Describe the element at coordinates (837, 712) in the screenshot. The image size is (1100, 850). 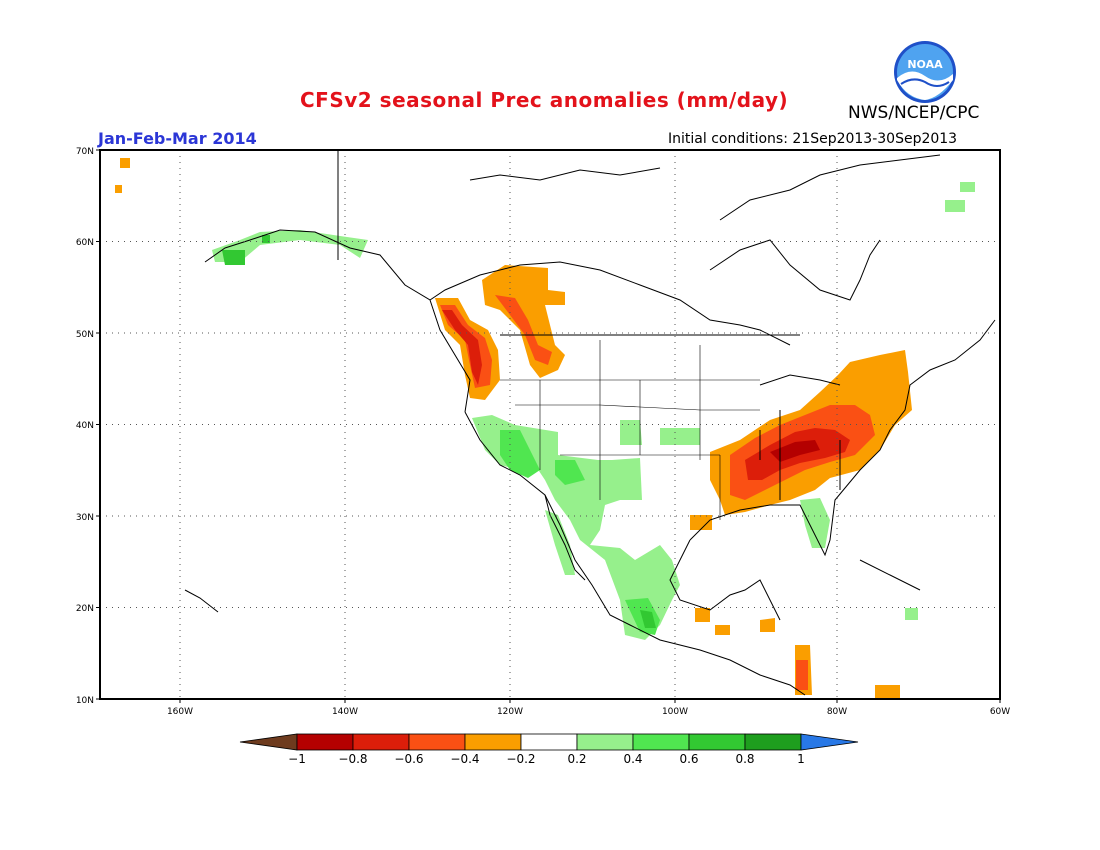
I see `lon-tick-label: 80W` at that location.